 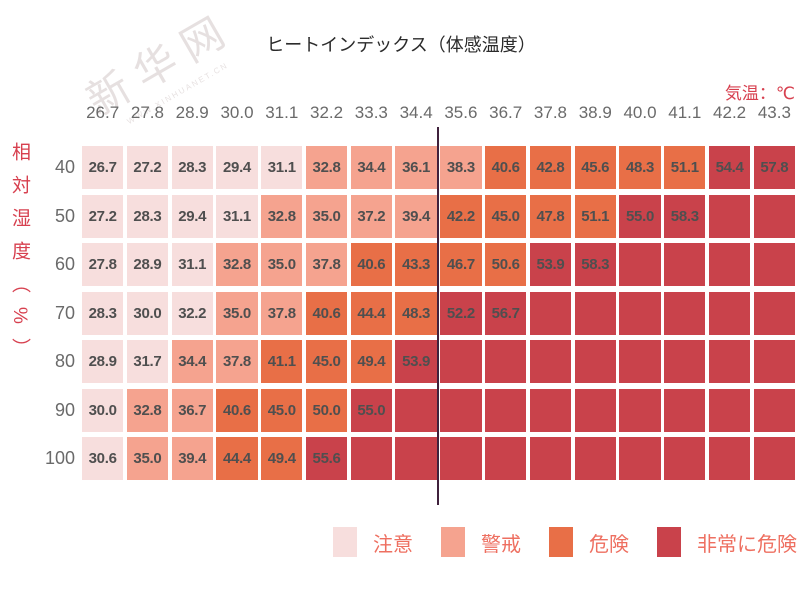 I want to click on temperature-axis-label: 気温：℃, so click(x=759, y=93).